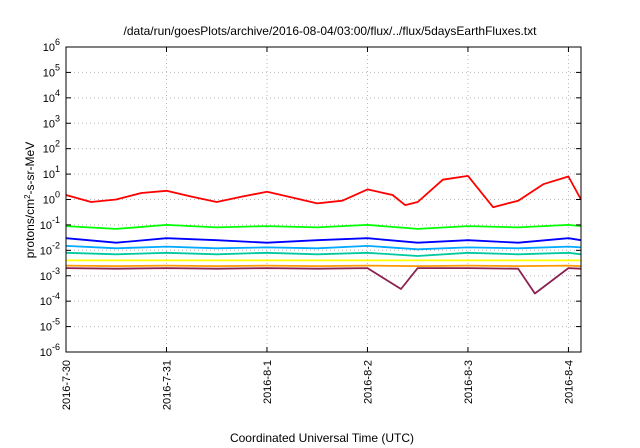  What do you see at coordinates (569, 382) in the screenshot?
I see `x-tick-label: 2016-8-4` at bounding box center [569, 382].